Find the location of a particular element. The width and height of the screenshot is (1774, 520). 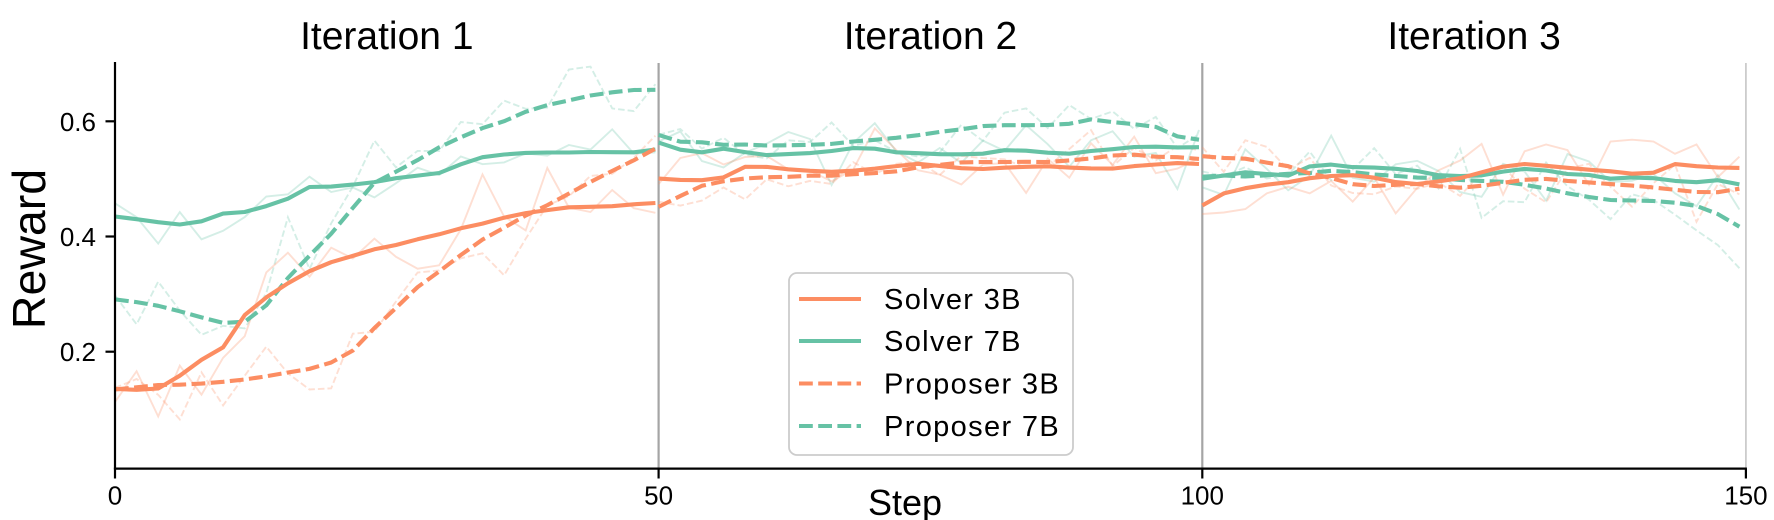

svg-text: Iteration 1 is located at coordinates (386, 36).